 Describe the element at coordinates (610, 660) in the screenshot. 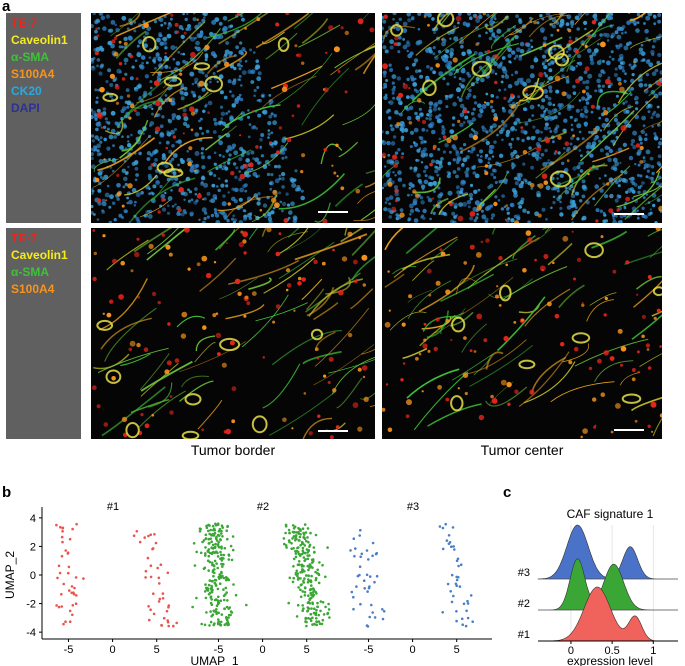

I see `ridge-xlabel: expression level` at that location.